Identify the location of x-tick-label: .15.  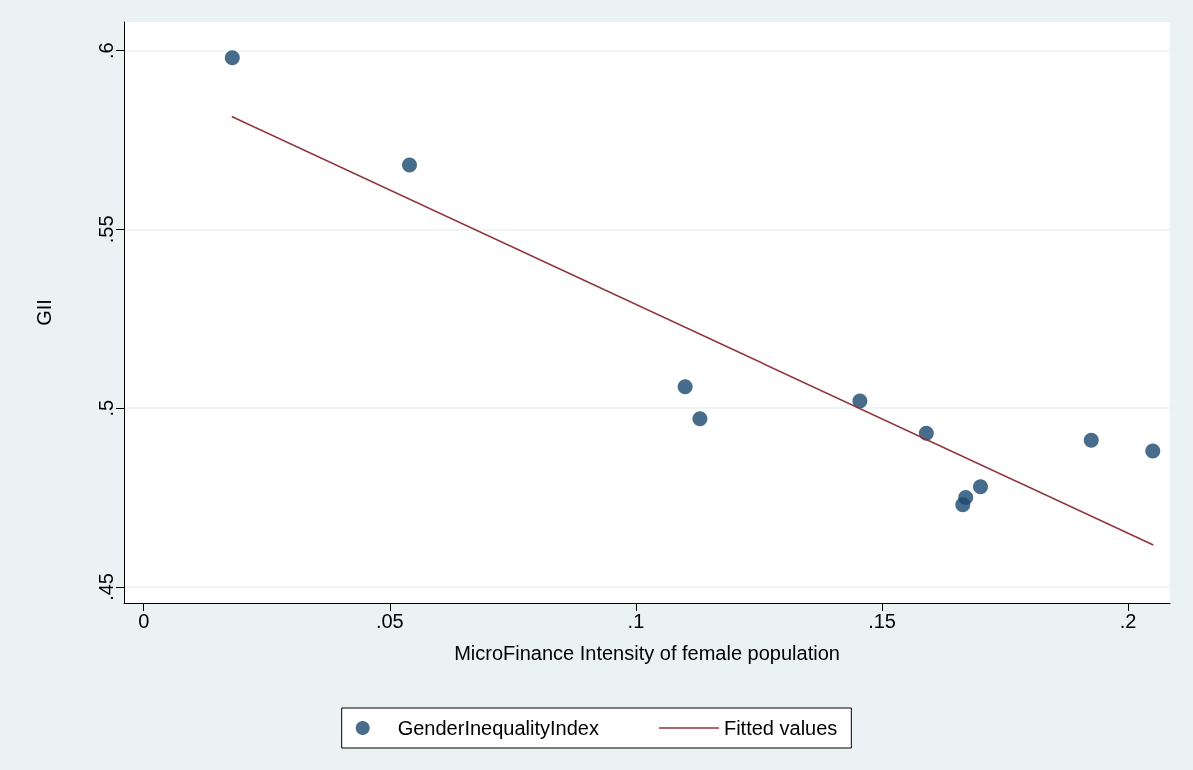
(882, 621).